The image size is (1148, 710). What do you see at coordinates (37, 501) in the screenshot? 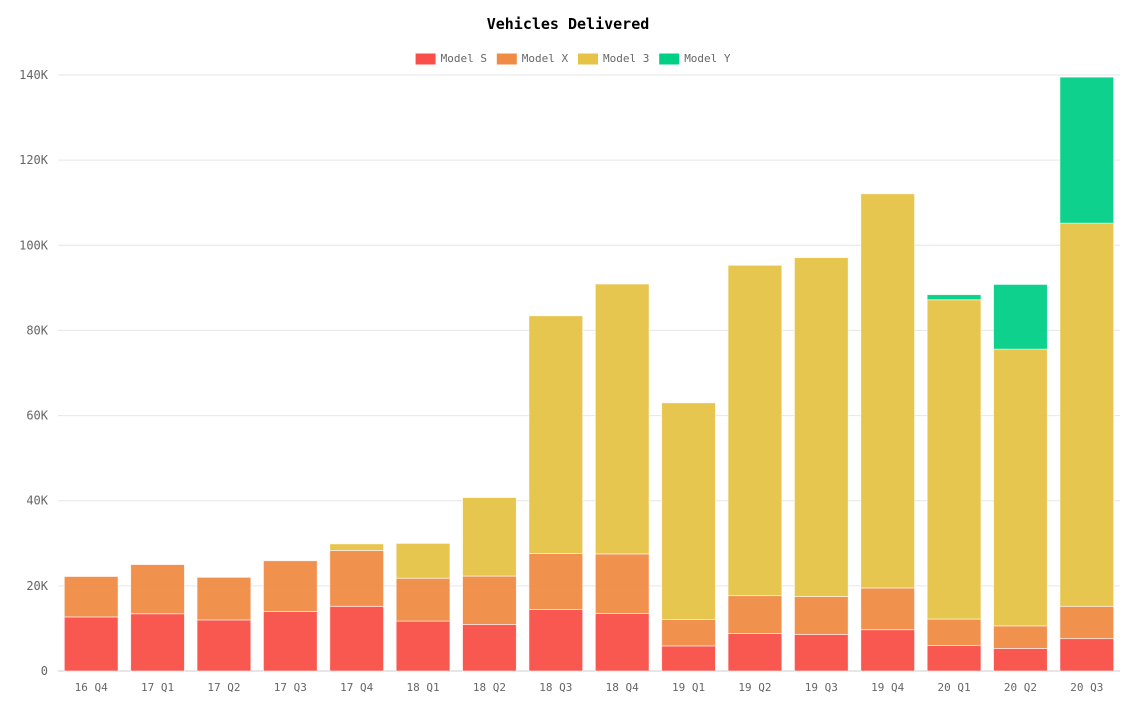
I see `y-tick-label: 40K` at bounding box center [37, 501].